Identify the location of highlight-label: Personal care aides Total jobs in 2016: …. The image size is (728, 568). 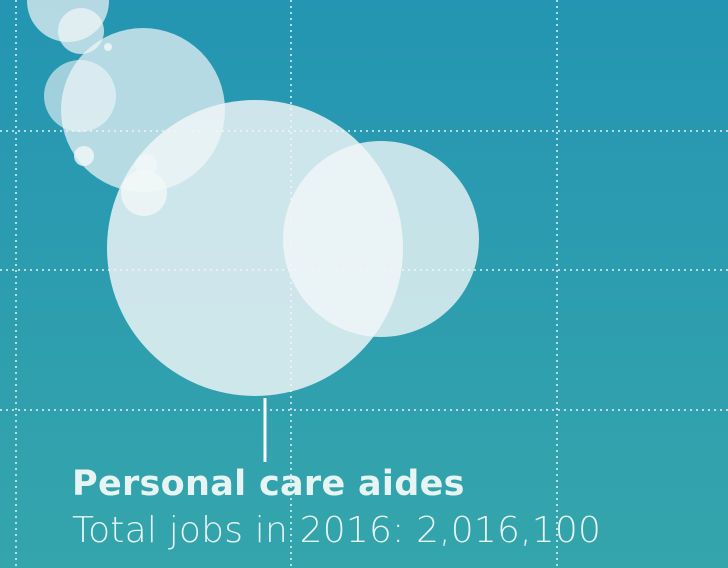
(336, 509).